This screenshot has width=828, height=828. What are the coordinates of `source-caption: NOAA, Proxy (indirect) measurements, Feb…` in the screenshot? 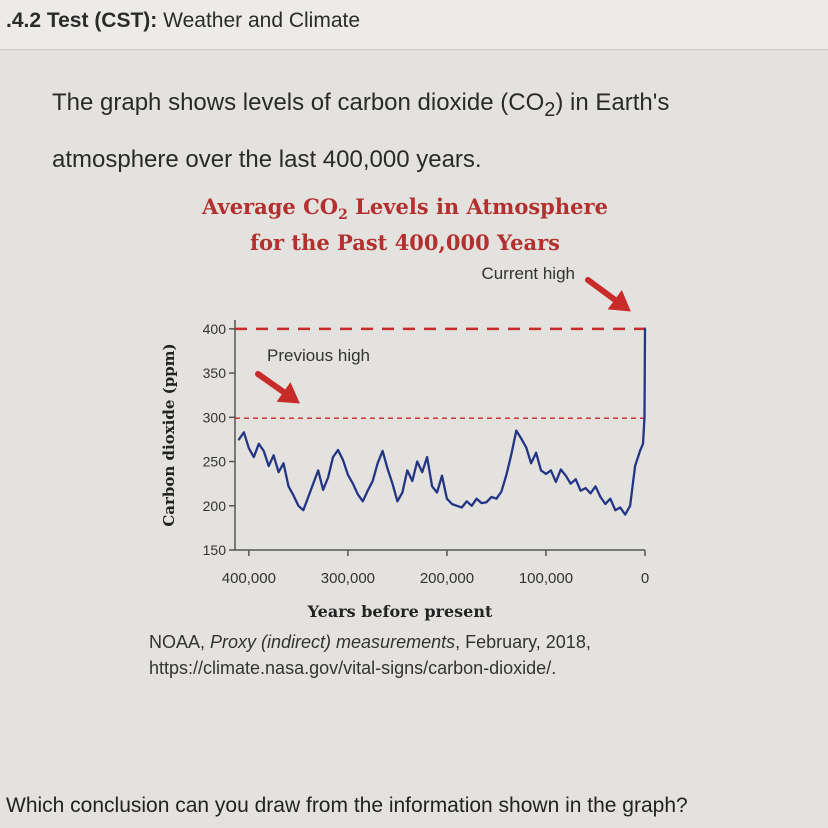 It's located at (399, 655).